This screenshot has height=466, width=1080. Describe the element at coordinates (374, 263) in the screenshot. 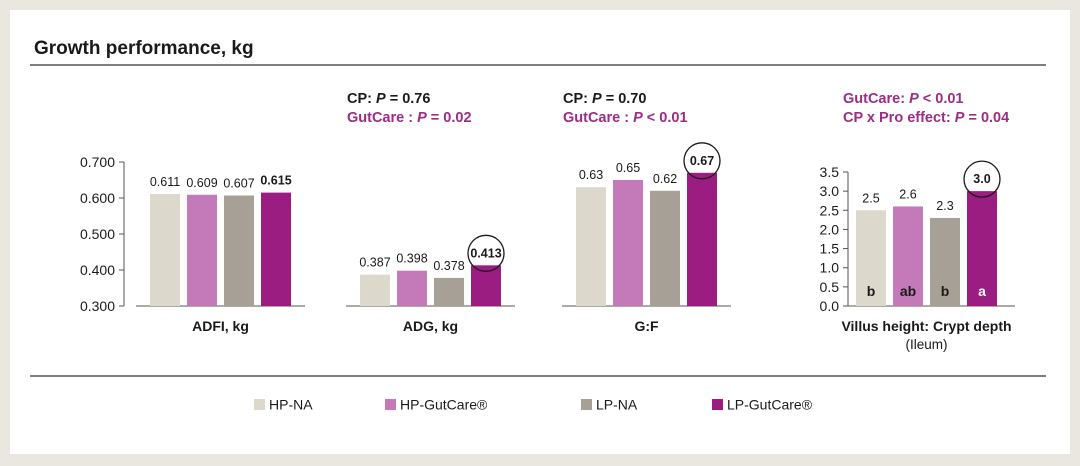

I see `bar-value-label: 0.387` at that location.